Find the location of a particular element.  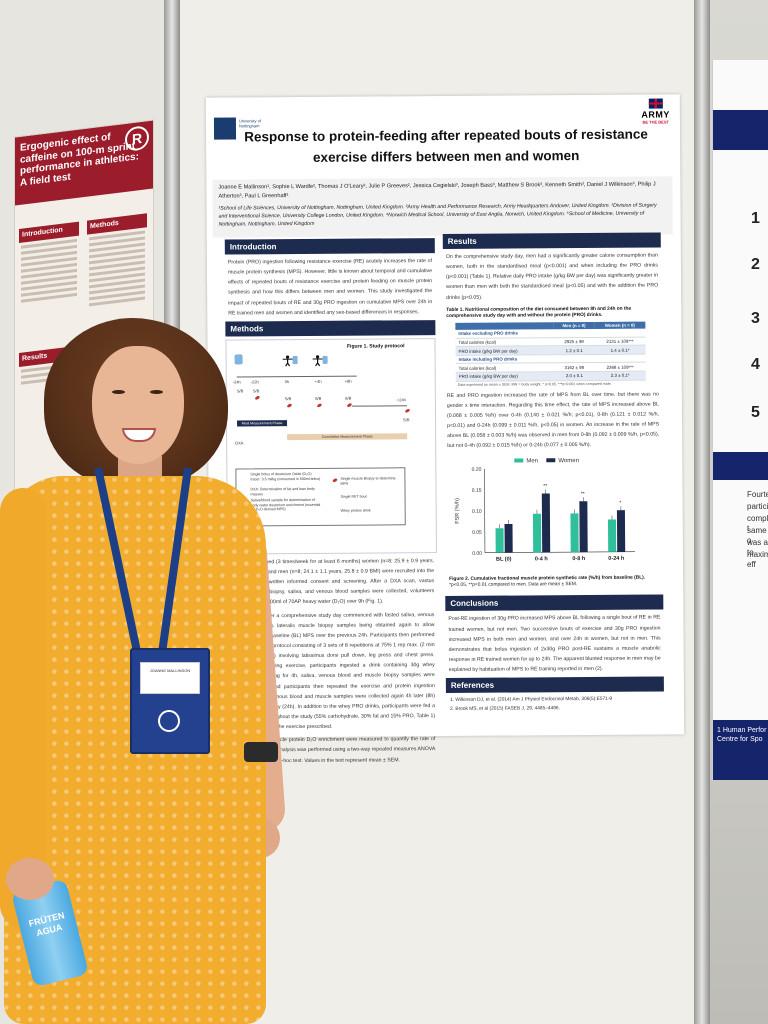

table-cell: 2.3 ± 0.1* is located at coordinates (620, 376).